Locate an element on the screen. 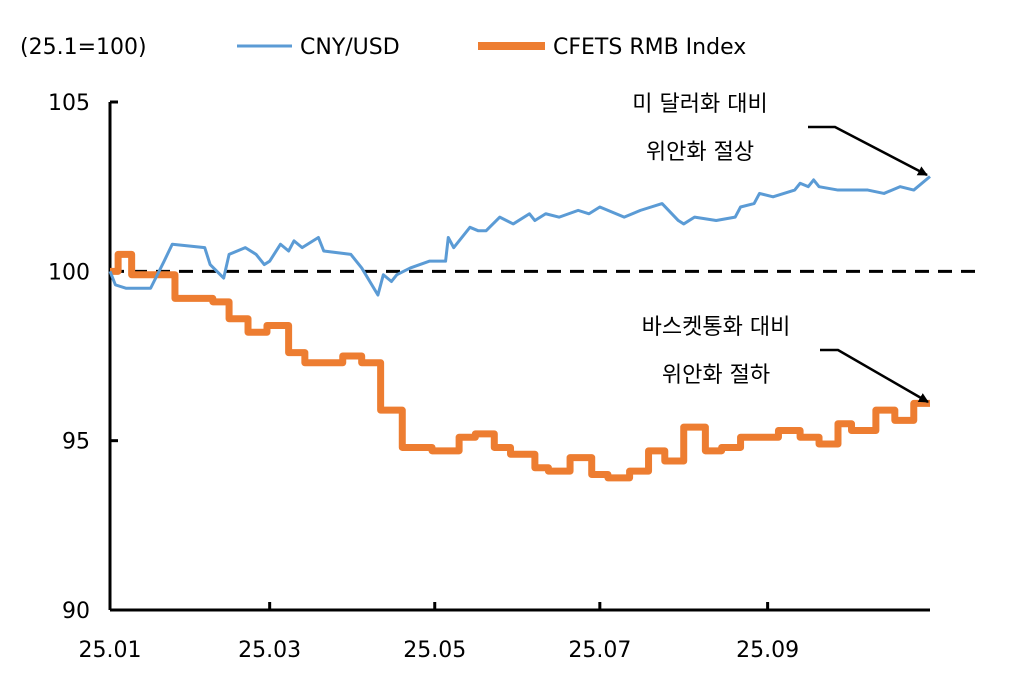 The image size is (1020, 687). x-tick-label: 25.03 is located at coordinates (269, 650).